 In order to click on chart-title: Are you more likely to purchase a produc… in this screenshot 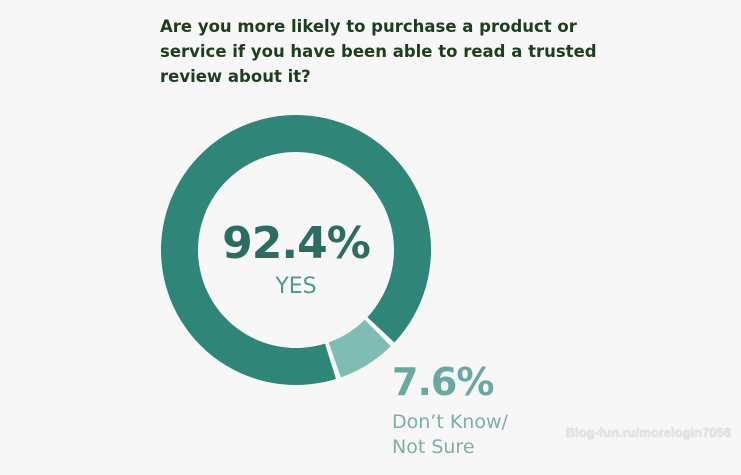, I will do `click(378, 51)`.